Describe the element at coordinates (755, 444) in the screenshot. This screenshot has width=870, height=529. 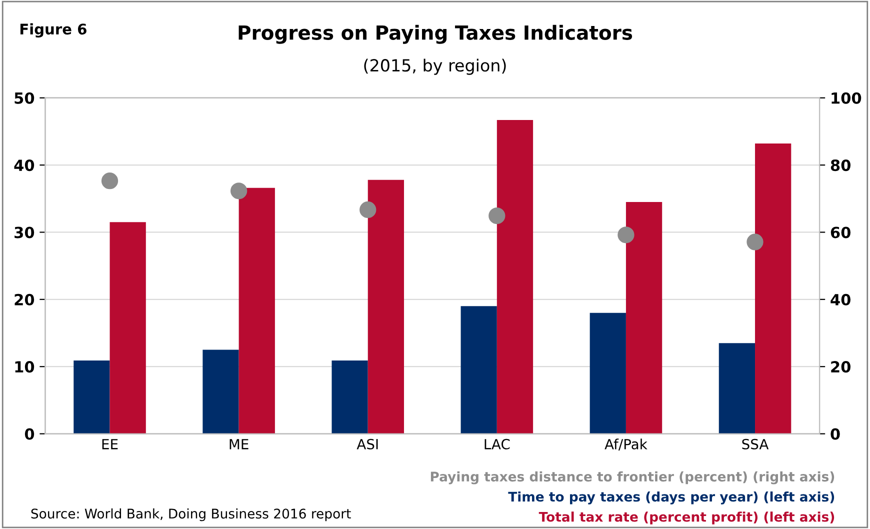
I see `x-tick-label: SSA` at that location.